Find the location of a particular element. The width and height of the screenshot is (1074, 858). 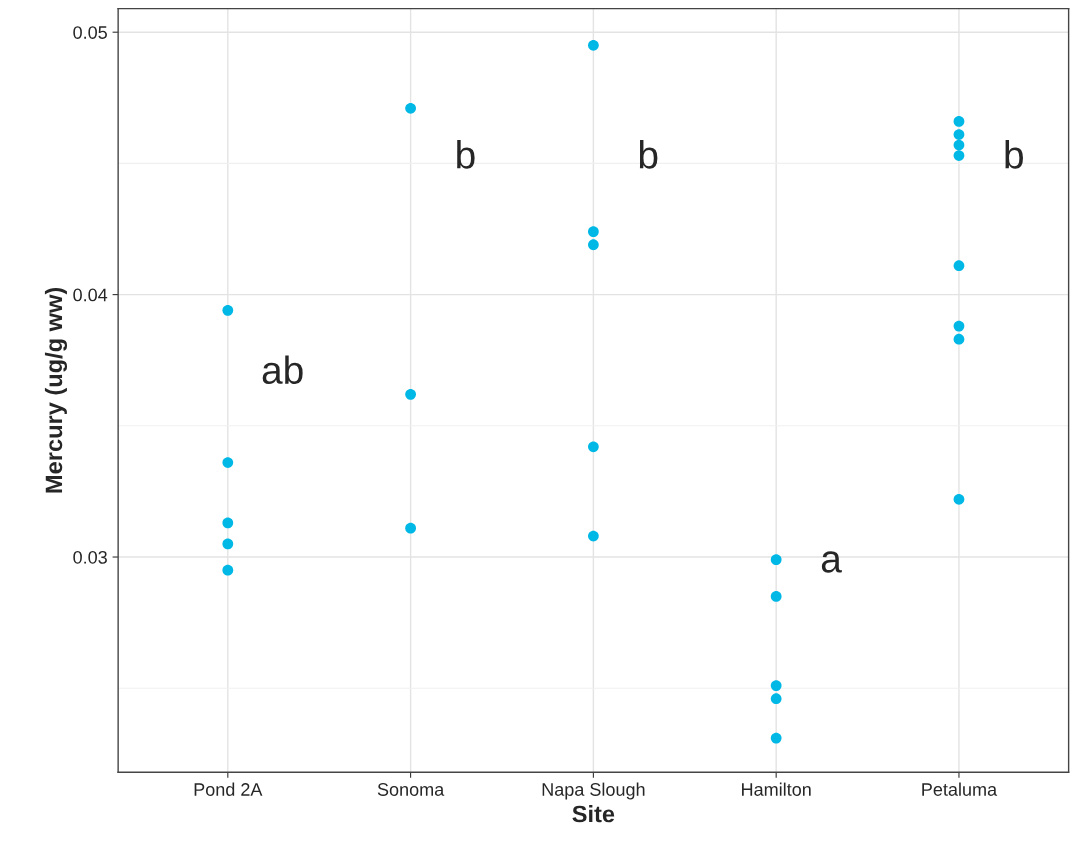

y-axis-title: Mercury (ug/g ww) is located at coordinates (56, 390).